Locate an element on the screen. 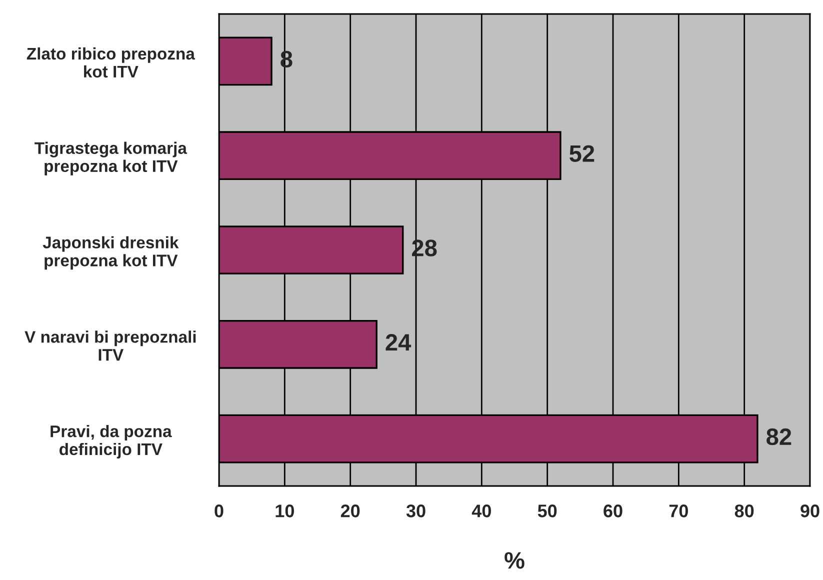 The width and height of the screenshot is (823, 580). x-tick-label: 70 is located at coordinates (678, 511).